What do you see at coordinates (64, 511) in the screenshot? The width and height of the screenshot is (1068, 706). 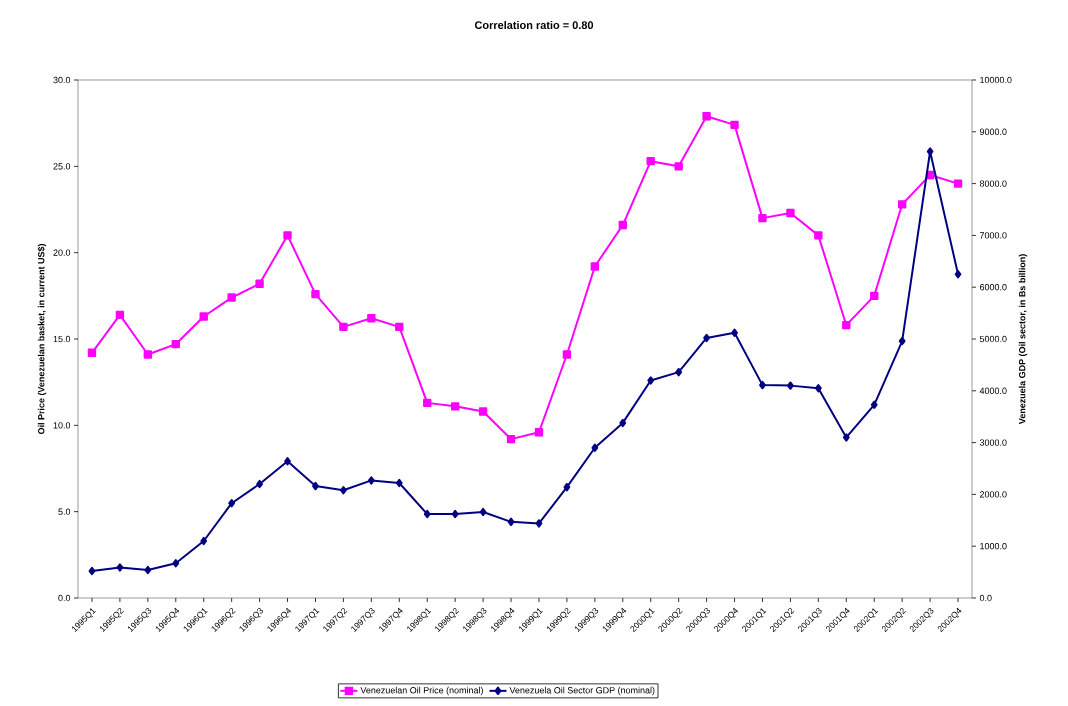 I see `y-tick-label: 5.0` at bounding box center [64, 511].